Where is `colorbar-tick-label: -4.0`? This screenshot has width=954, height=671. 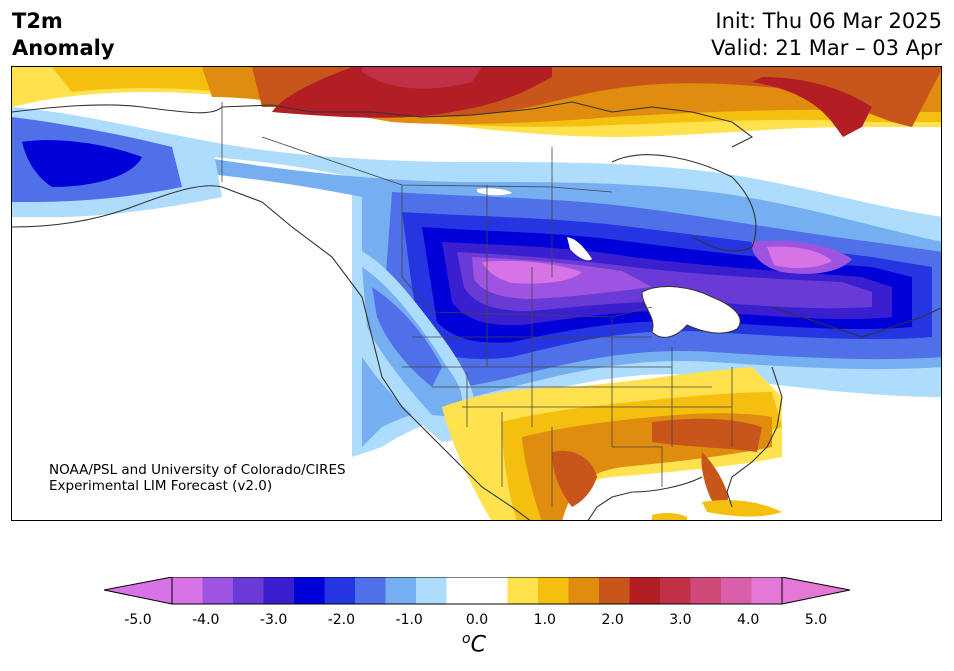
colorbar-tick-label: -4.0 is located at coordinates (206, 620).